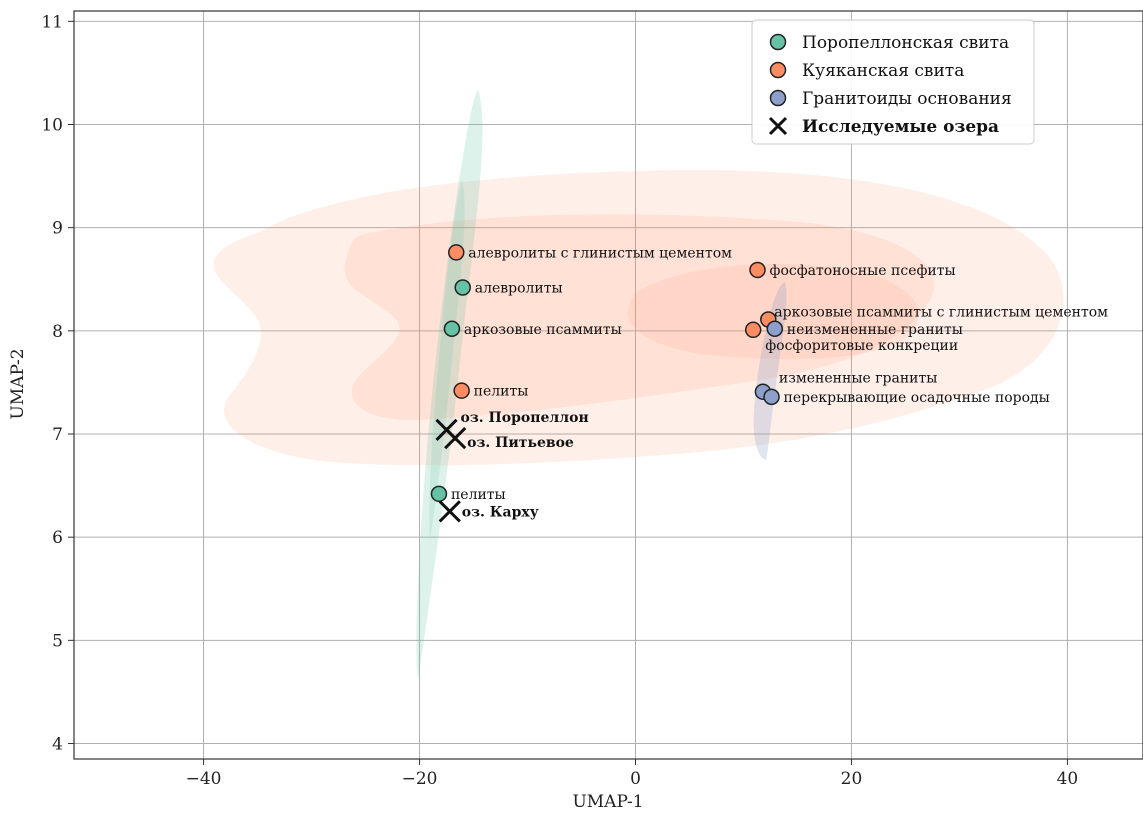 The height and width of the screenshot is (813, 1143). What do you see at coordinates (420, 779) in the screenshot?
I see `x-tick-label: −20` at bounding box center [420, 779].